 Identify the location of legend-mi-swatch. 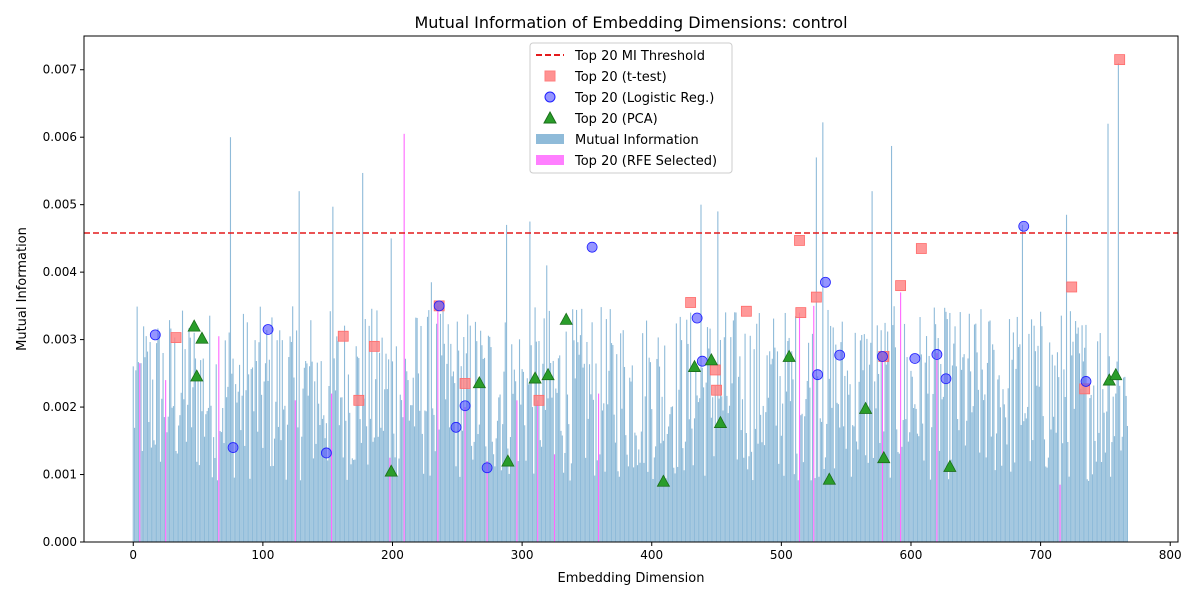
(550, 139).